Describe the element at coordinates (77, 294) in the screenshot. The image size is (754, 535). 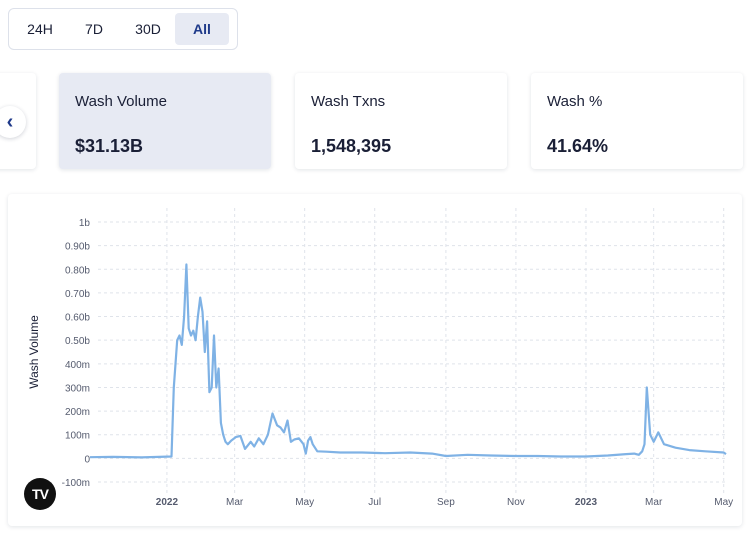
I see `y-tick-label: 0.70b` at that location.